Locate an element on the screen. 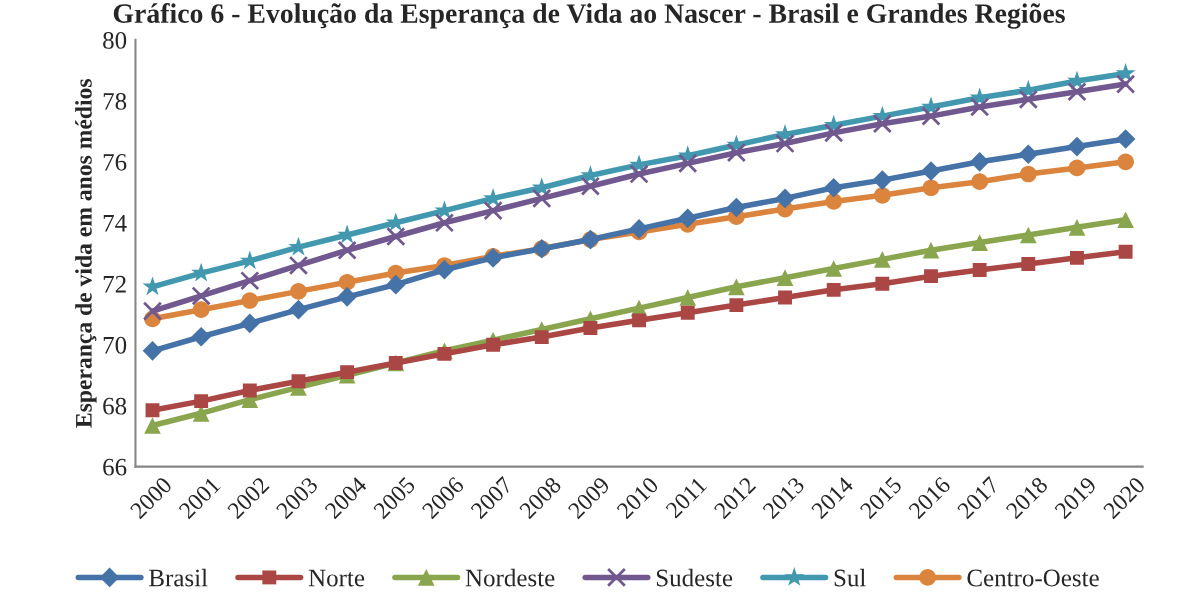  y-tick-label: 80 is located at coordinates (115, 40).